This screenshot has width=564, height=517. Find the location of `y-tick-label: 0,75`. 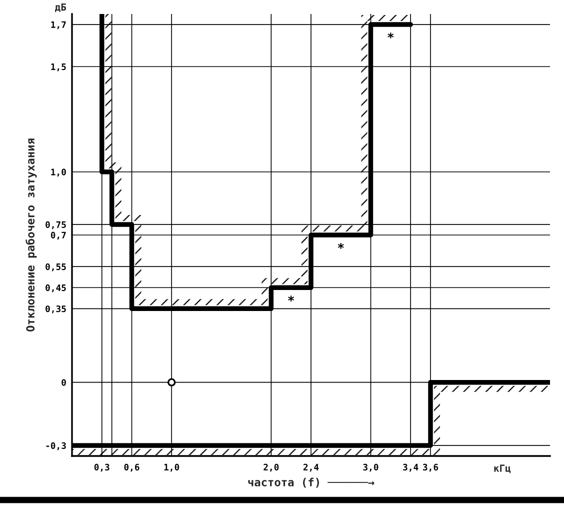

y-tick-label: 0,75 is located at coordinates (56, 225).